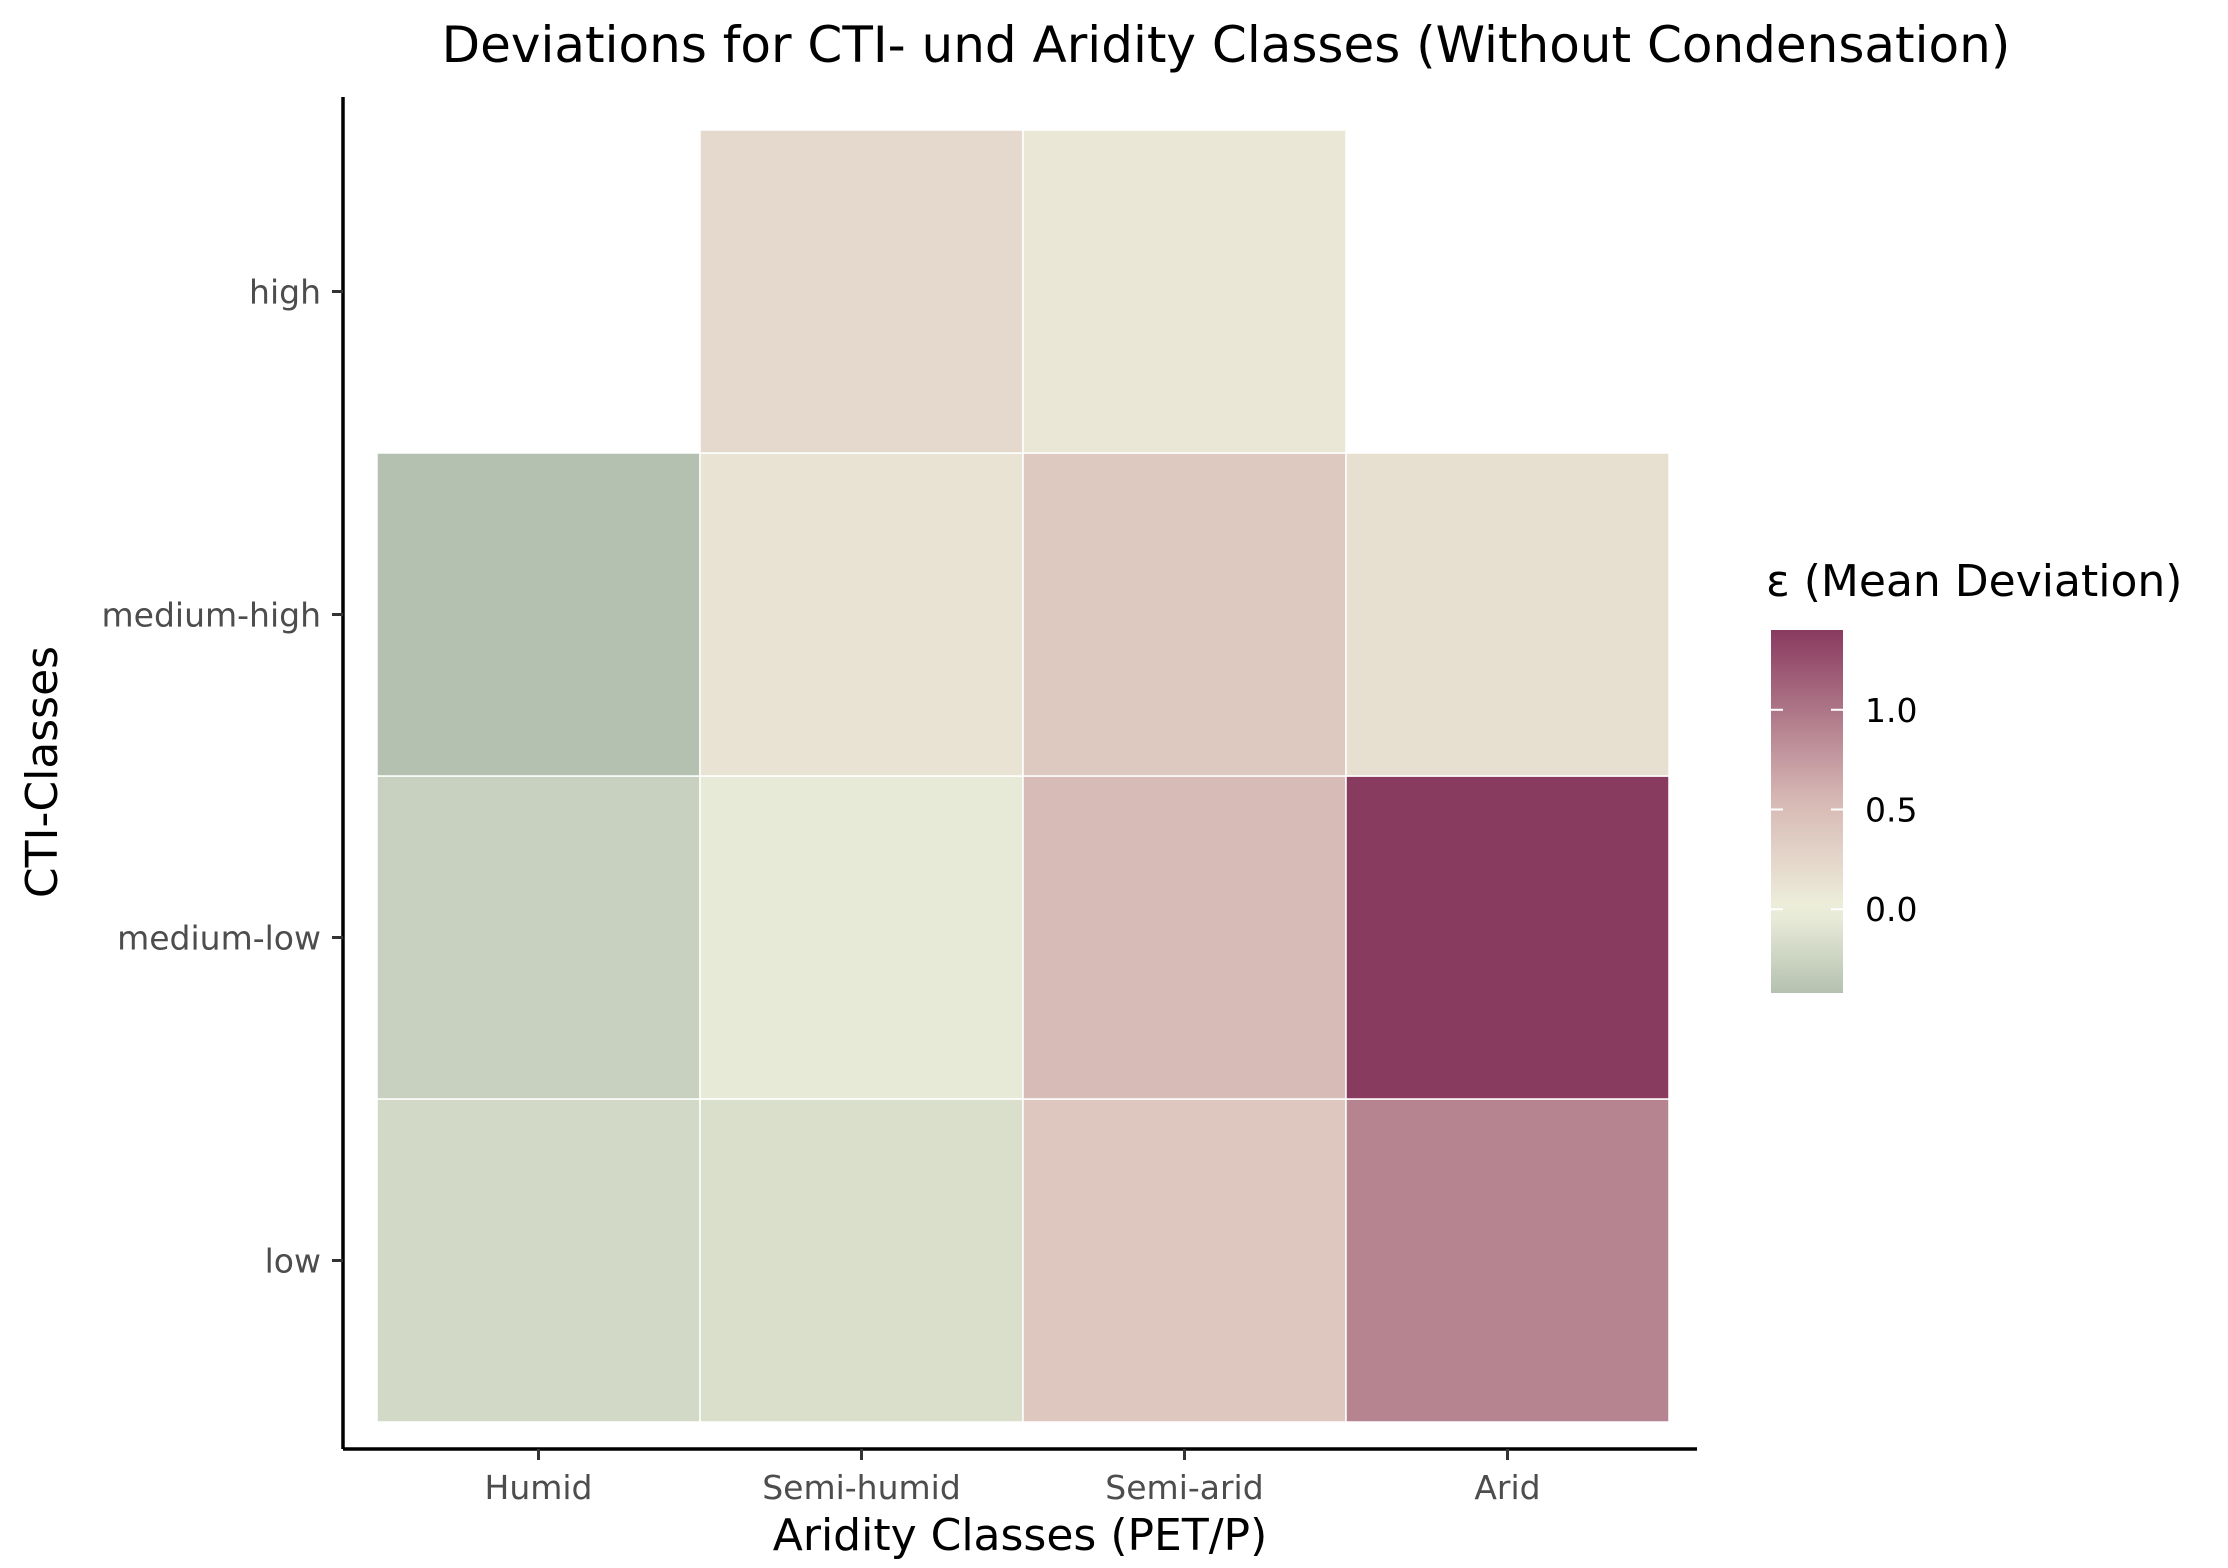  What do you see at coordinates (1013, 1478) in the screenshot?
I see `x-axis-ticks: Humid Semi-humid Semi-arid Arid` at bounding box center [1013, 1478].